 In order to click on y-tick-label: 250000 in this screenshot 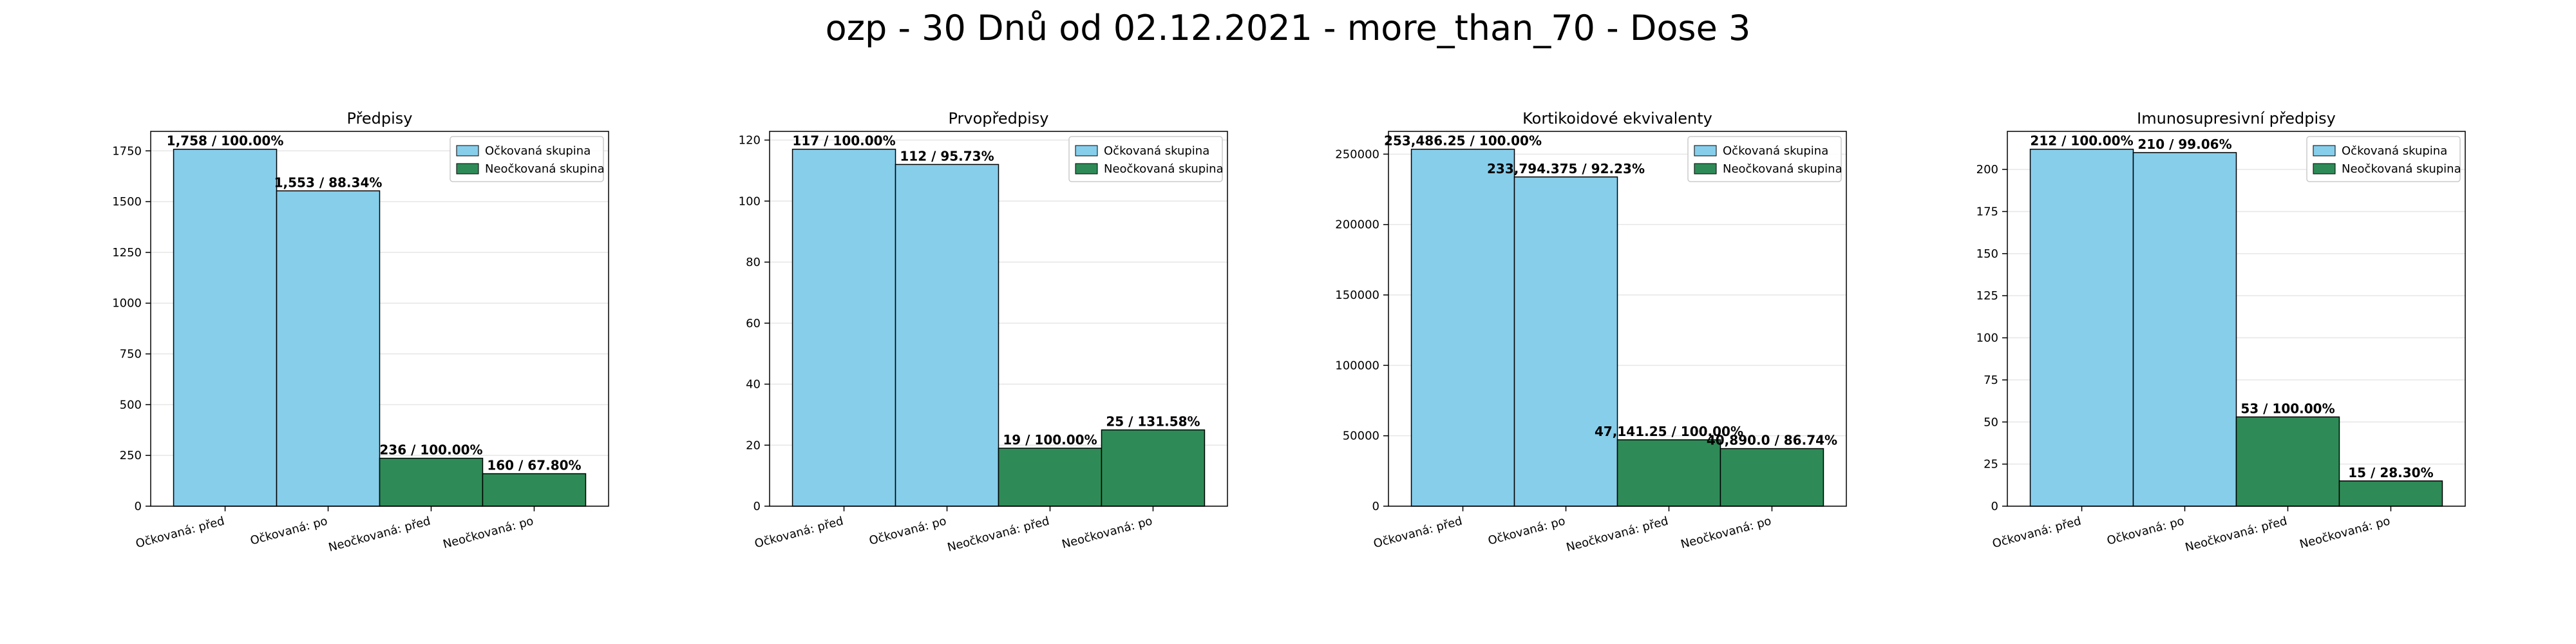, I will do `click(1357, 154)`.